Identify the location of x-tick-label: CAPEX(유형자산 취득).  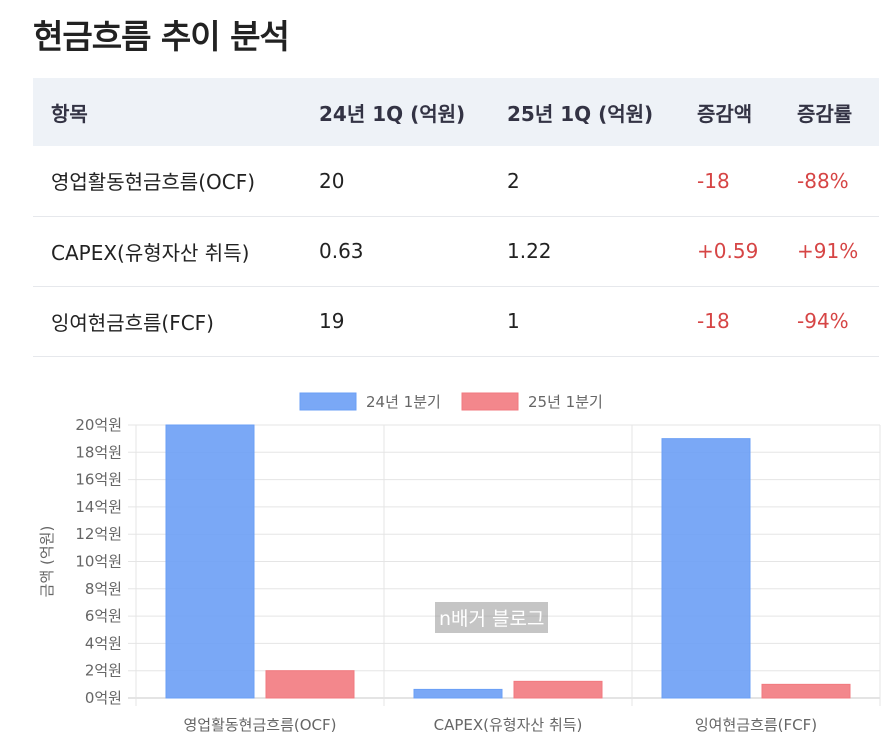
(508, 725).